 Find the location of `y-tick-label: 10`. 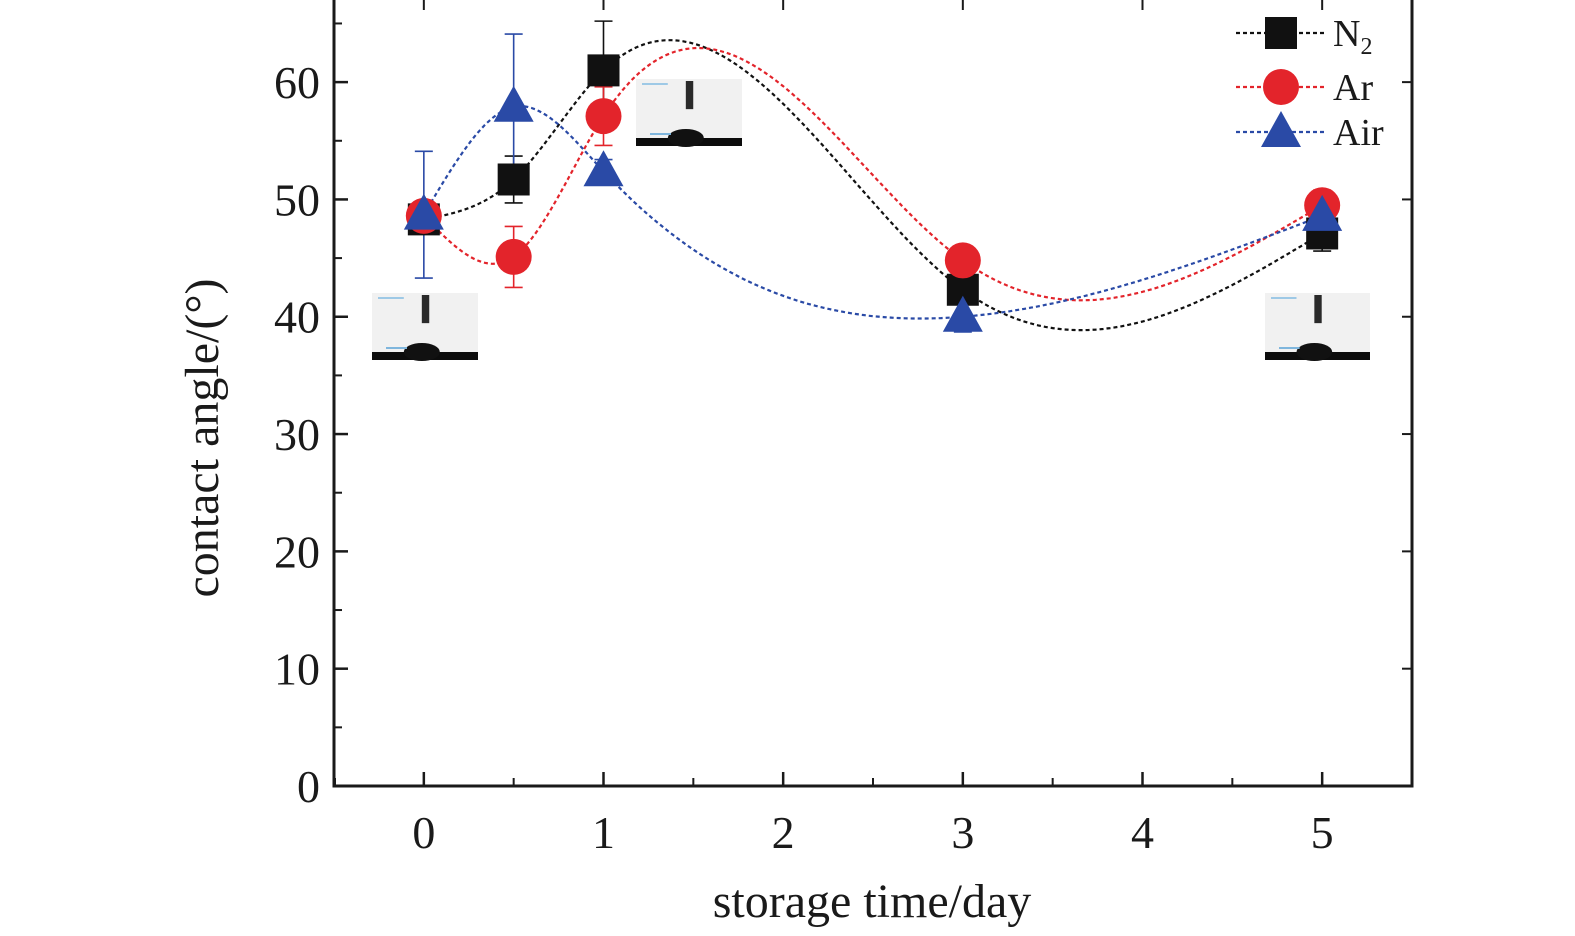

y-tick-label: 10 is located at coordinates (297, 669).